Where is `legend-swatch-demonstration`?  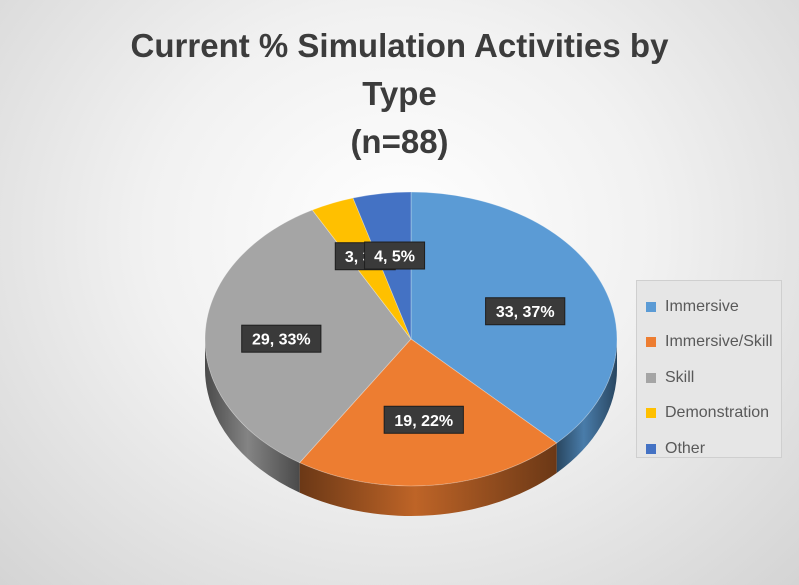
legend-swatch-demonstration is located at coordinates (651, 413).